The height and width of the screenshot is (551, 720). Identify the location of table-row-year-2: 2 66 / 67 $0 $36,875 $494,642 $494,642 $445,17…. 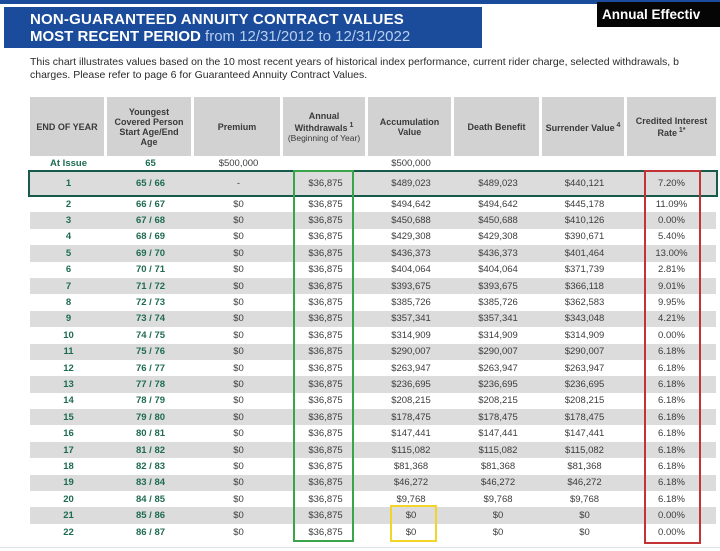
(373, 204).